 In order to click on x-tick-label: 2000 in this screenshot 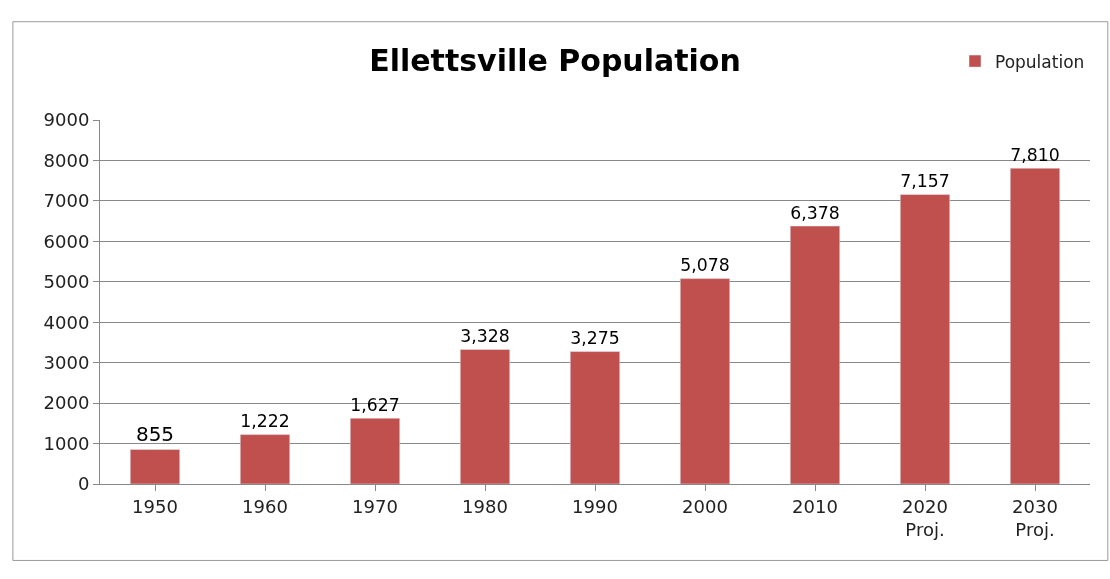, I will do `click(705, 506)`.